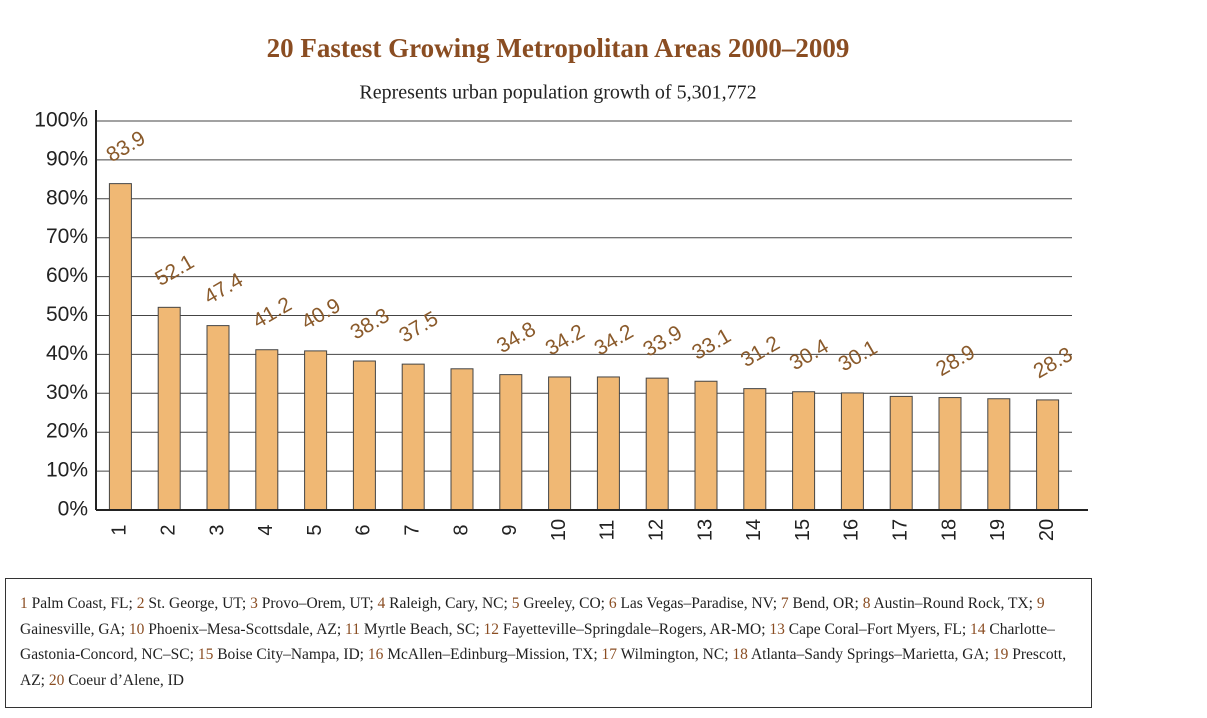  I want to click on legend-name: McAllen–Edinburg–Mission, TX;, so click(492, 654).